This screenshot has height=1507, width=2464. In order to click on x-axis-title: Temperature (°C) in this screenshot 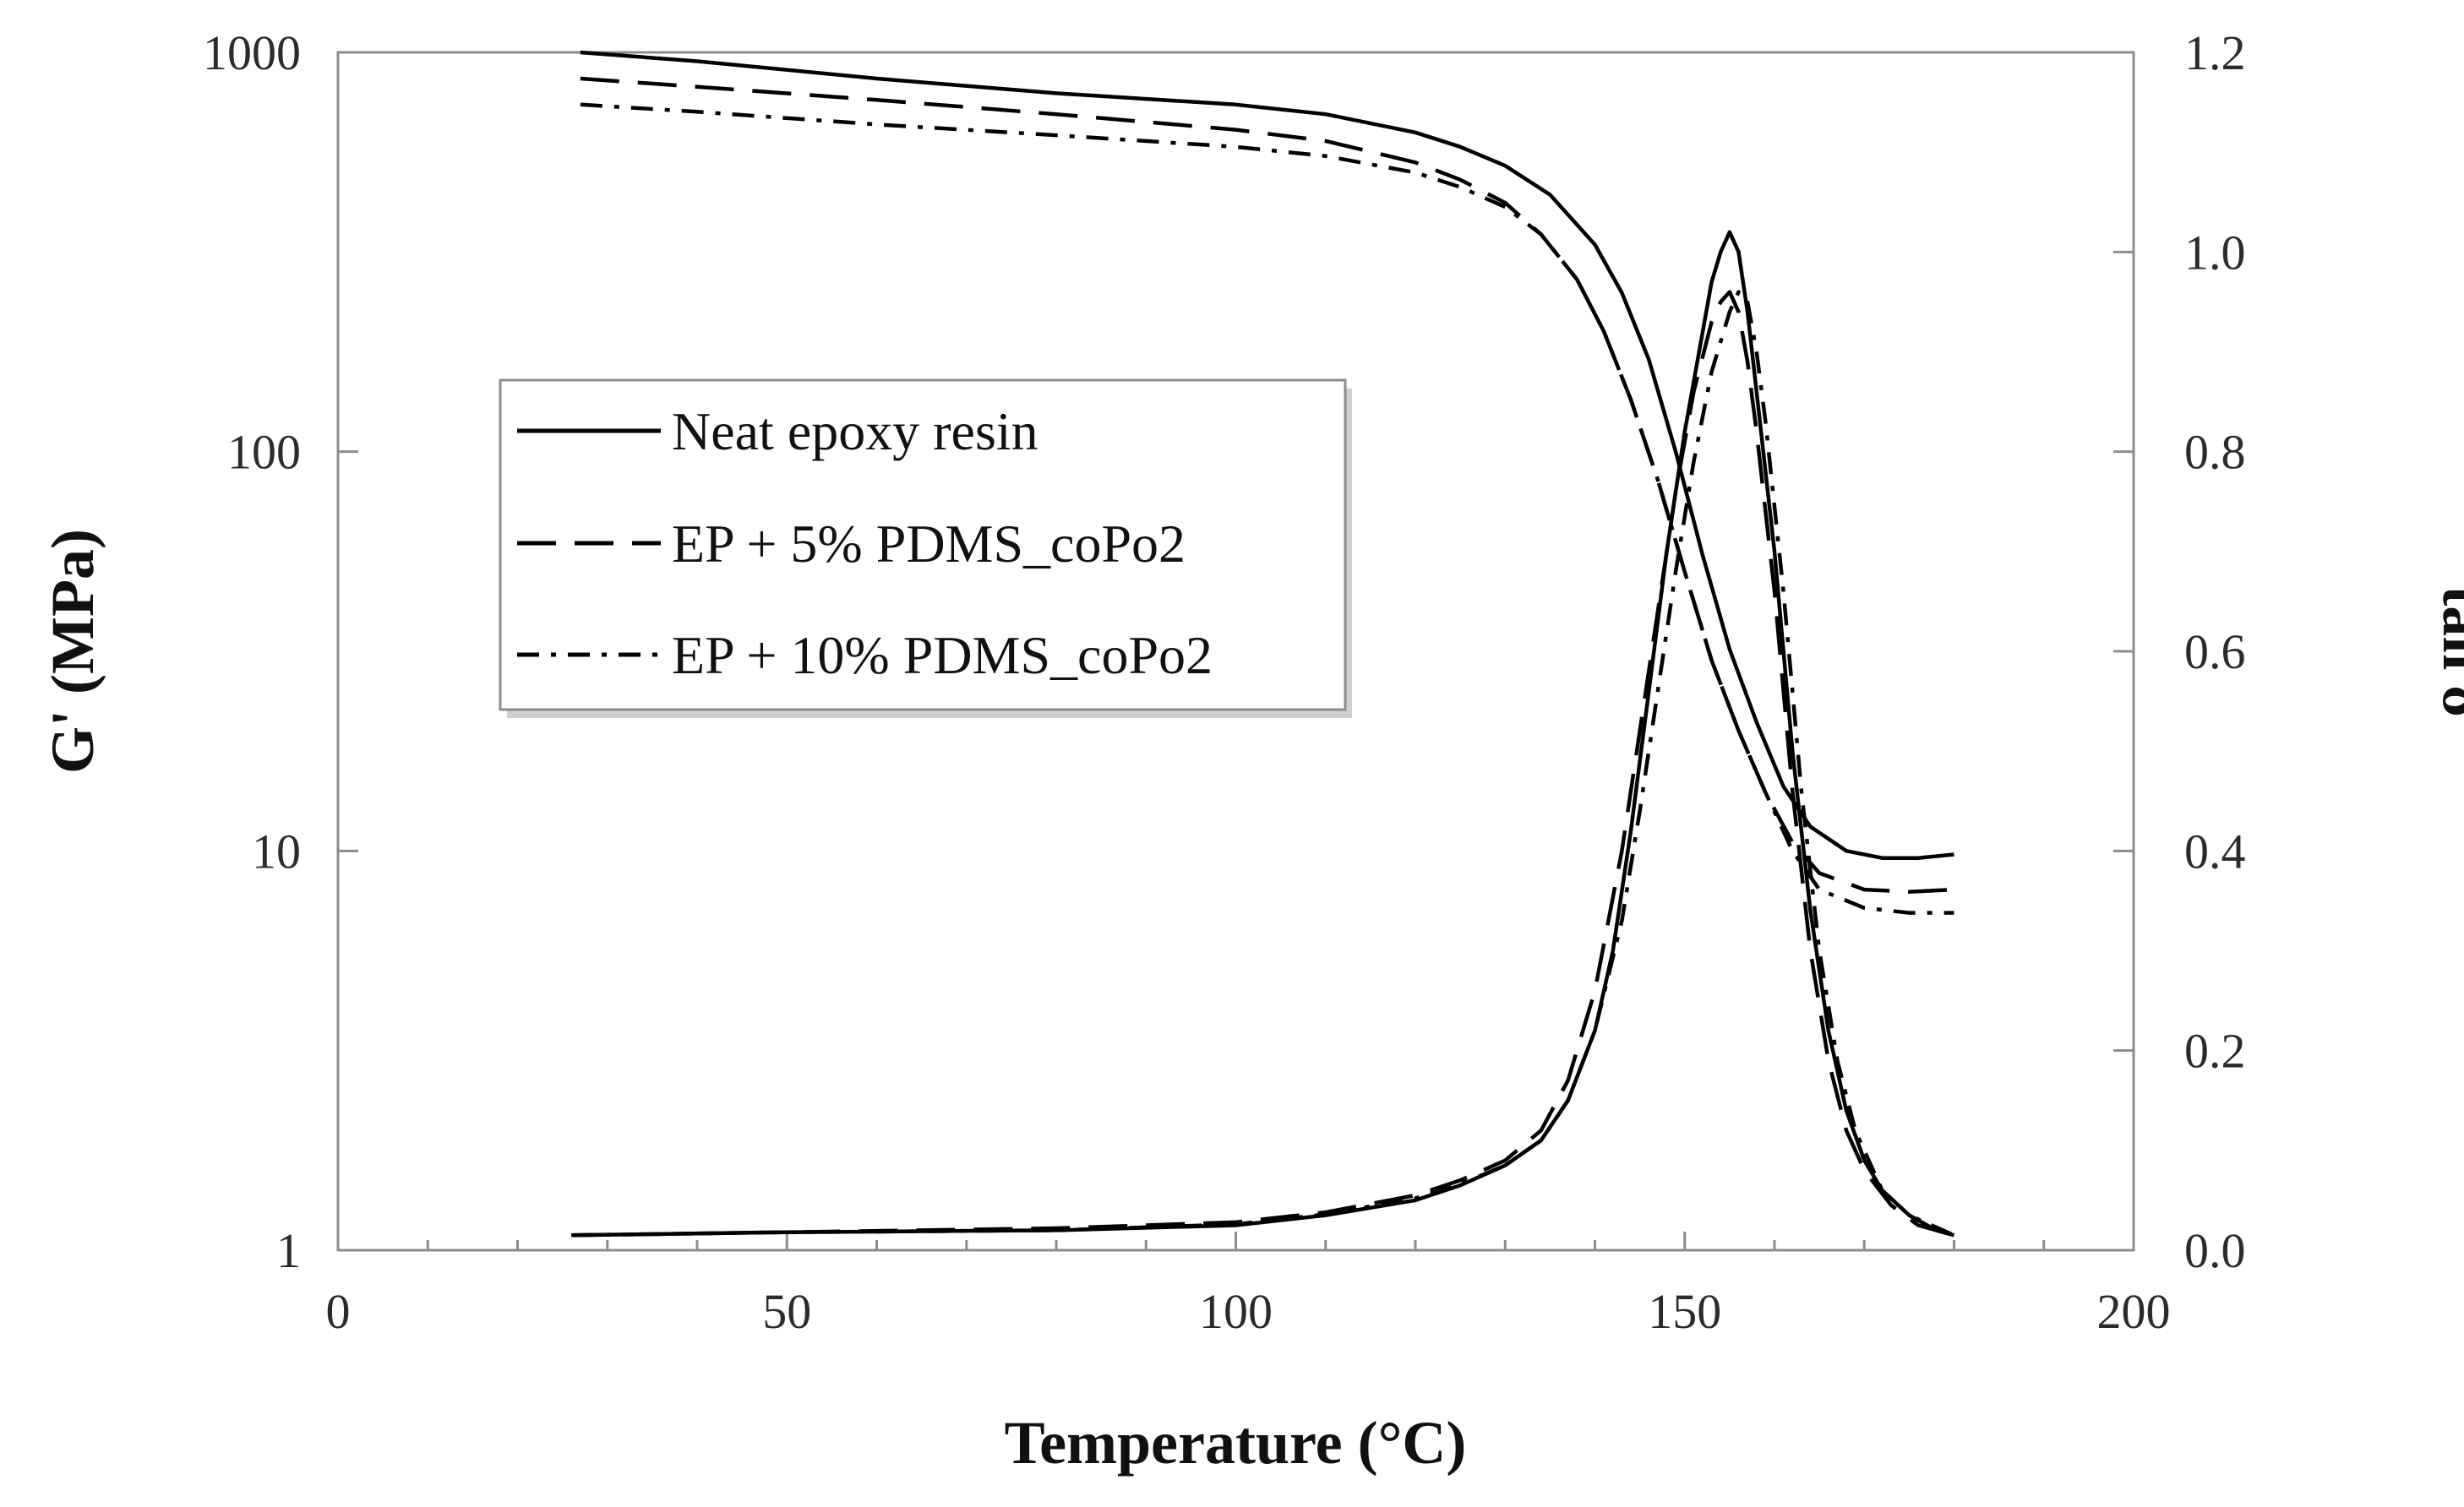, I will do `click(1236, 1443)`.